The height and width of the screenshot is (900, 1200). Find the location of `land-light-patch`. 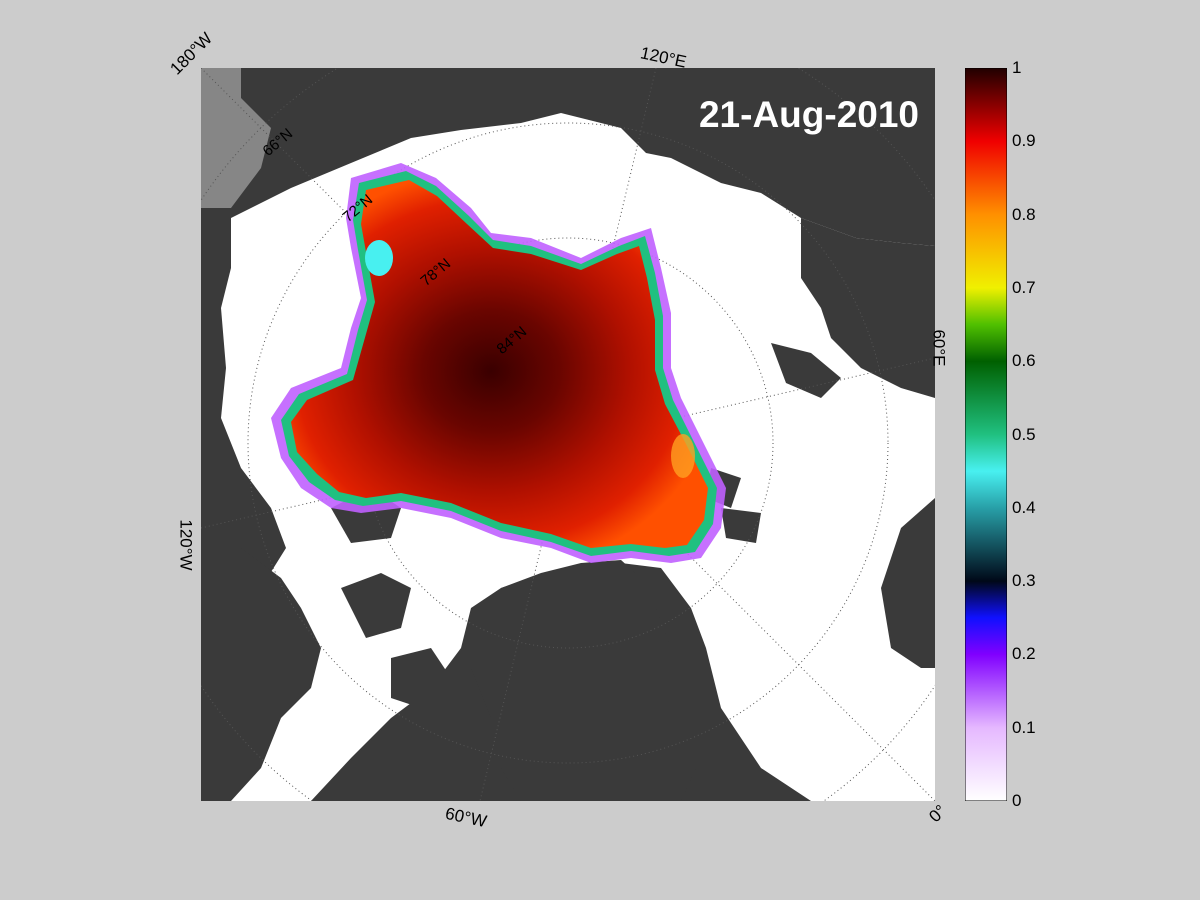

land-light-patch is located at coordinates (236, 138).